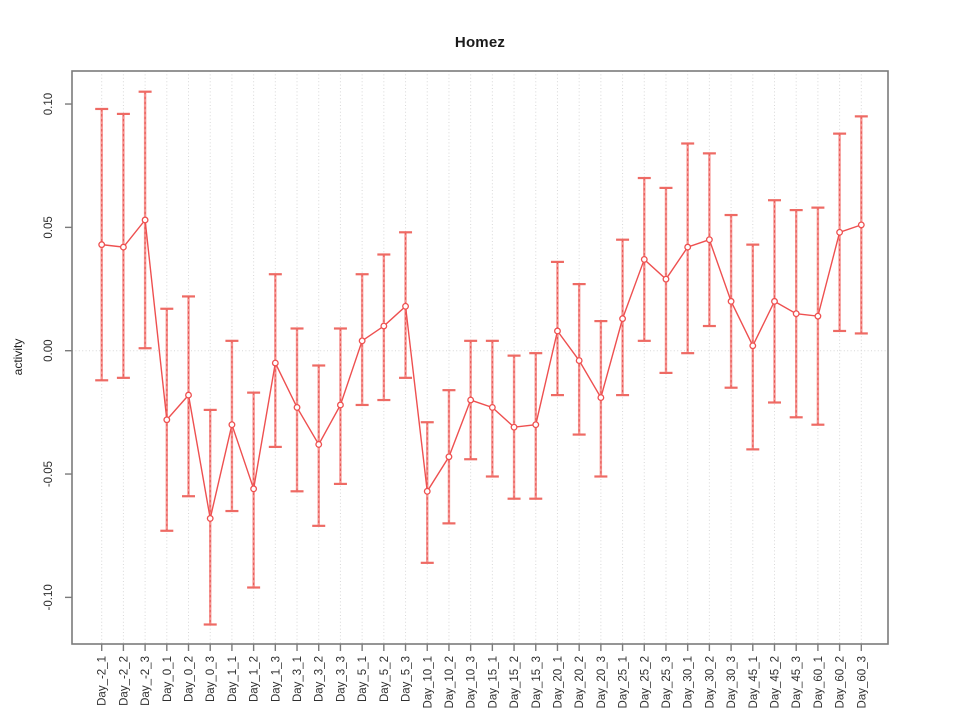 This screenshot has width=960, height=720. What do you see at coordinates (233, 679) in the screenshot?
I see `x-tick-label: Day_1_1` at bounding box center [233, 679].